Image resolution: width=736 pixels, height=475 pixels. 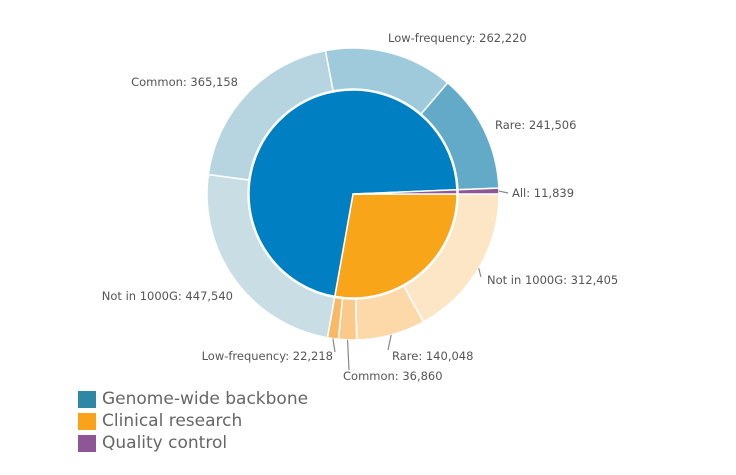 I want to click on legend-label: Clinical research, so click(x=172, y=421).